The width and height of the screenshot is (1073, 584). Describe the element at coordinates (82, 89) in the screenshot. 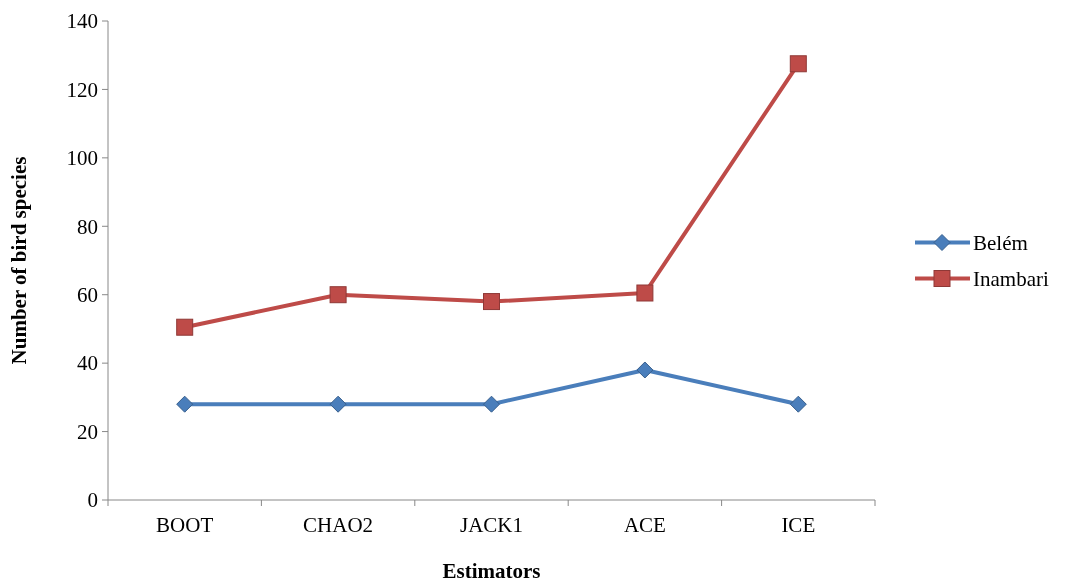

I see `y-tick-label: 120` at that location.